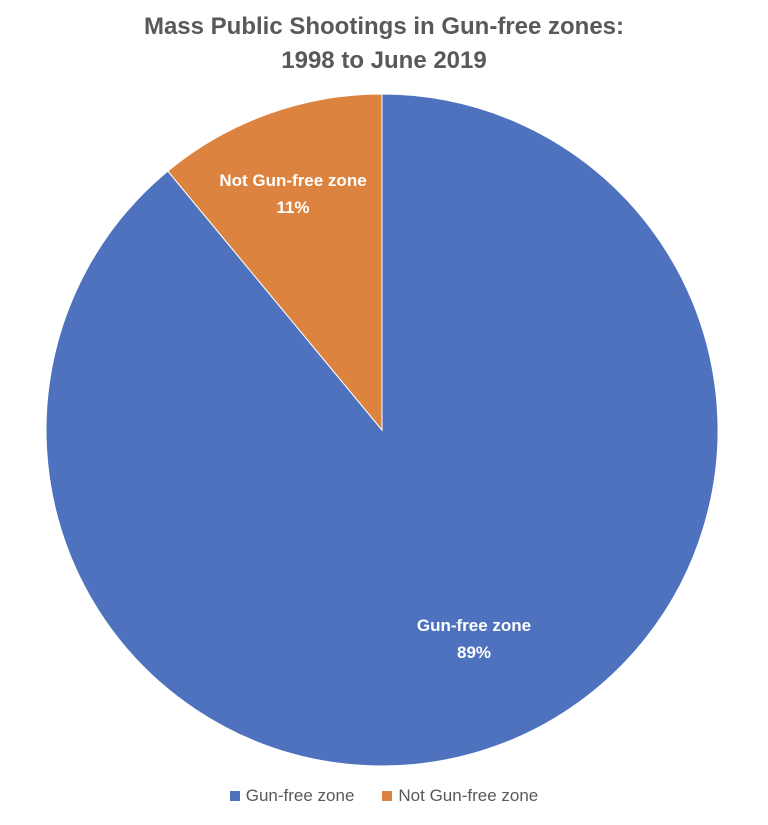  What do you see at coordinates (275, 262) in the screenshot?
I see `pie-slice-not-gun-free-zone` at bounding box center [275, 262].